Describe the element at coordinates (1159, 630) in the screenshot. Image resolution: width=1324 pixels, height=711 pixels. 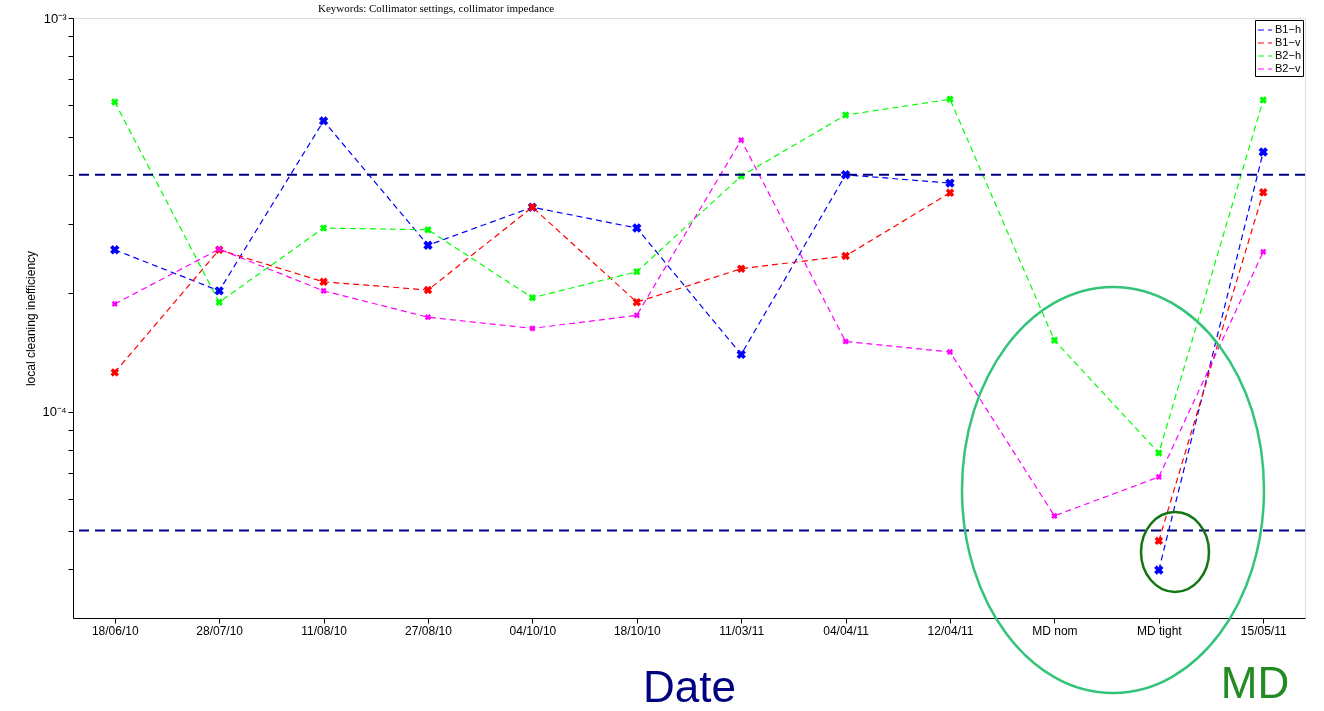
I see `x-tick-label: MD tight` at that location.